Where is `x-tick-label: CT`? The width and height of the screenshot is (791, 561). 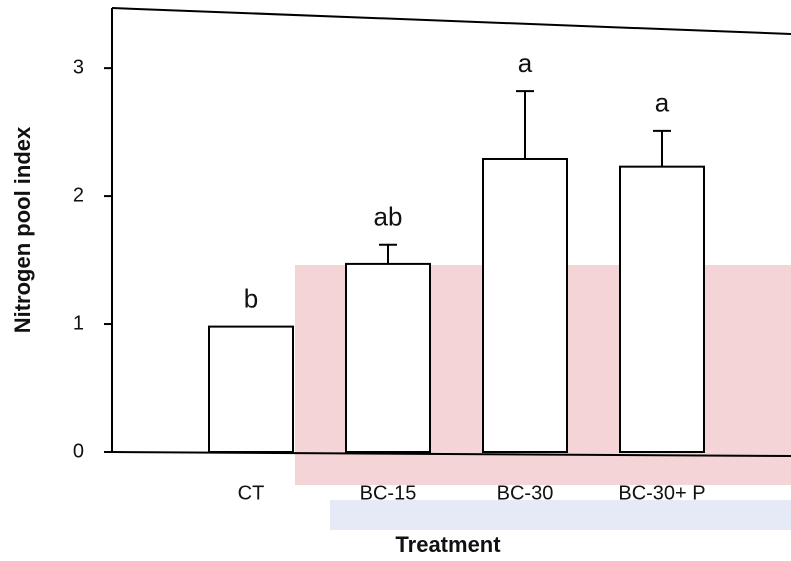
x-tick-label: CT is located at coordinates (251, 493).